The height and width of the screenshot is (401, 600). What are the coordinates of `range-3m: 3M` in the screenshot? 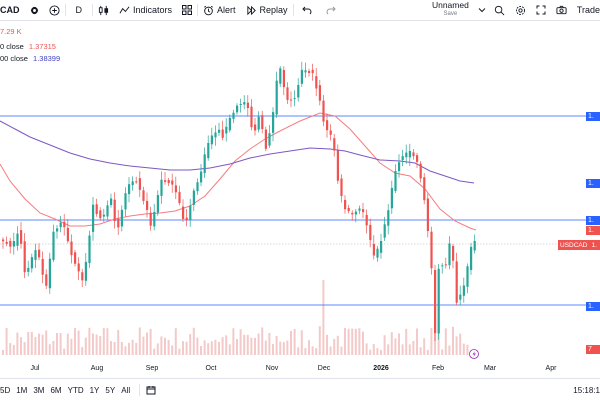 It's located at (39, 390).